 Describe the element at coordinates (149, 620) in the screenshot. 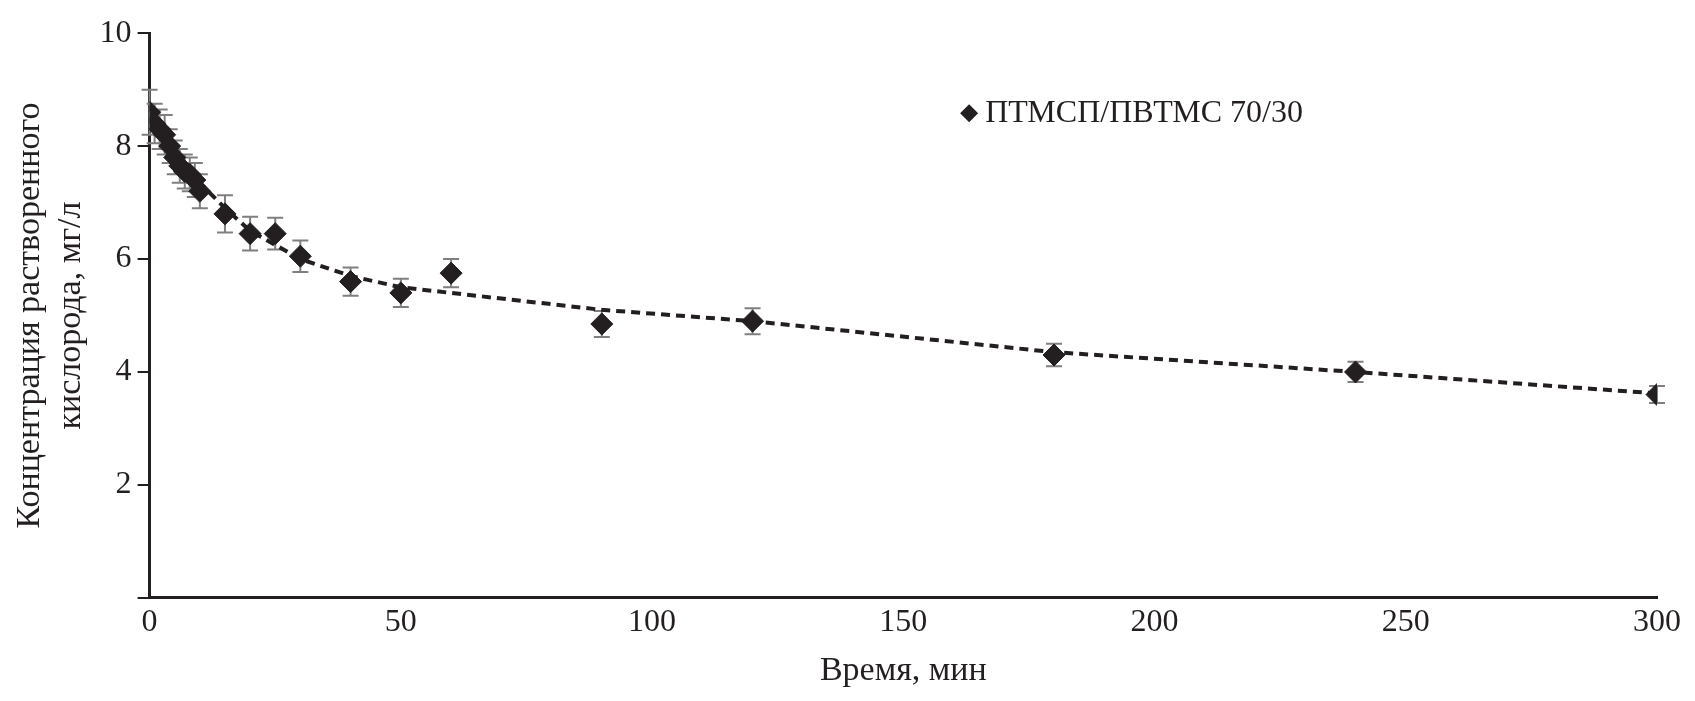

I see `x-tick-label: 0` at that location.